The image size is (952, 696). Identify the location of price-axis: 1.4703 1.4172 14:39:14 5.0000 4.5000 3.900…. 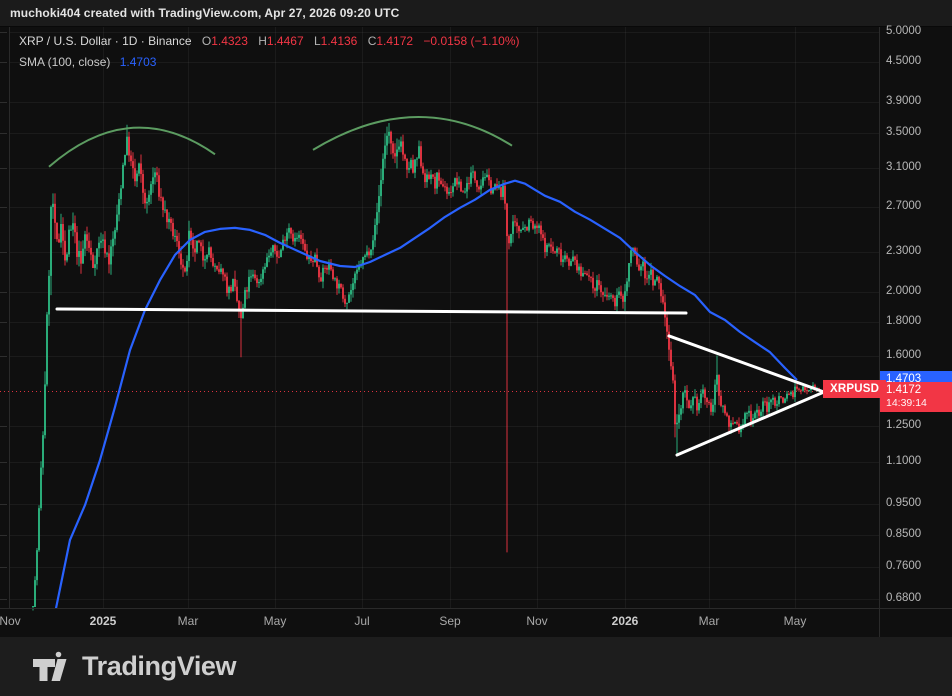
(916, 316).